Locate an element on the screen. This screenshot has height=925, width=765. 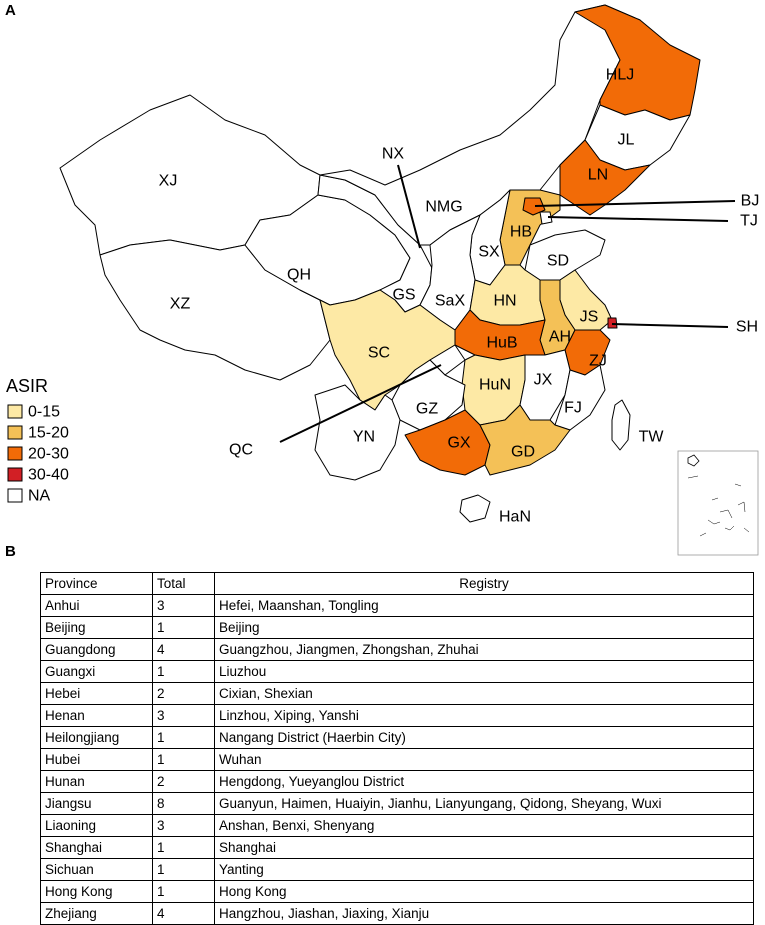
cell-registry: Hong Kong is located at coordinates (484, 891).